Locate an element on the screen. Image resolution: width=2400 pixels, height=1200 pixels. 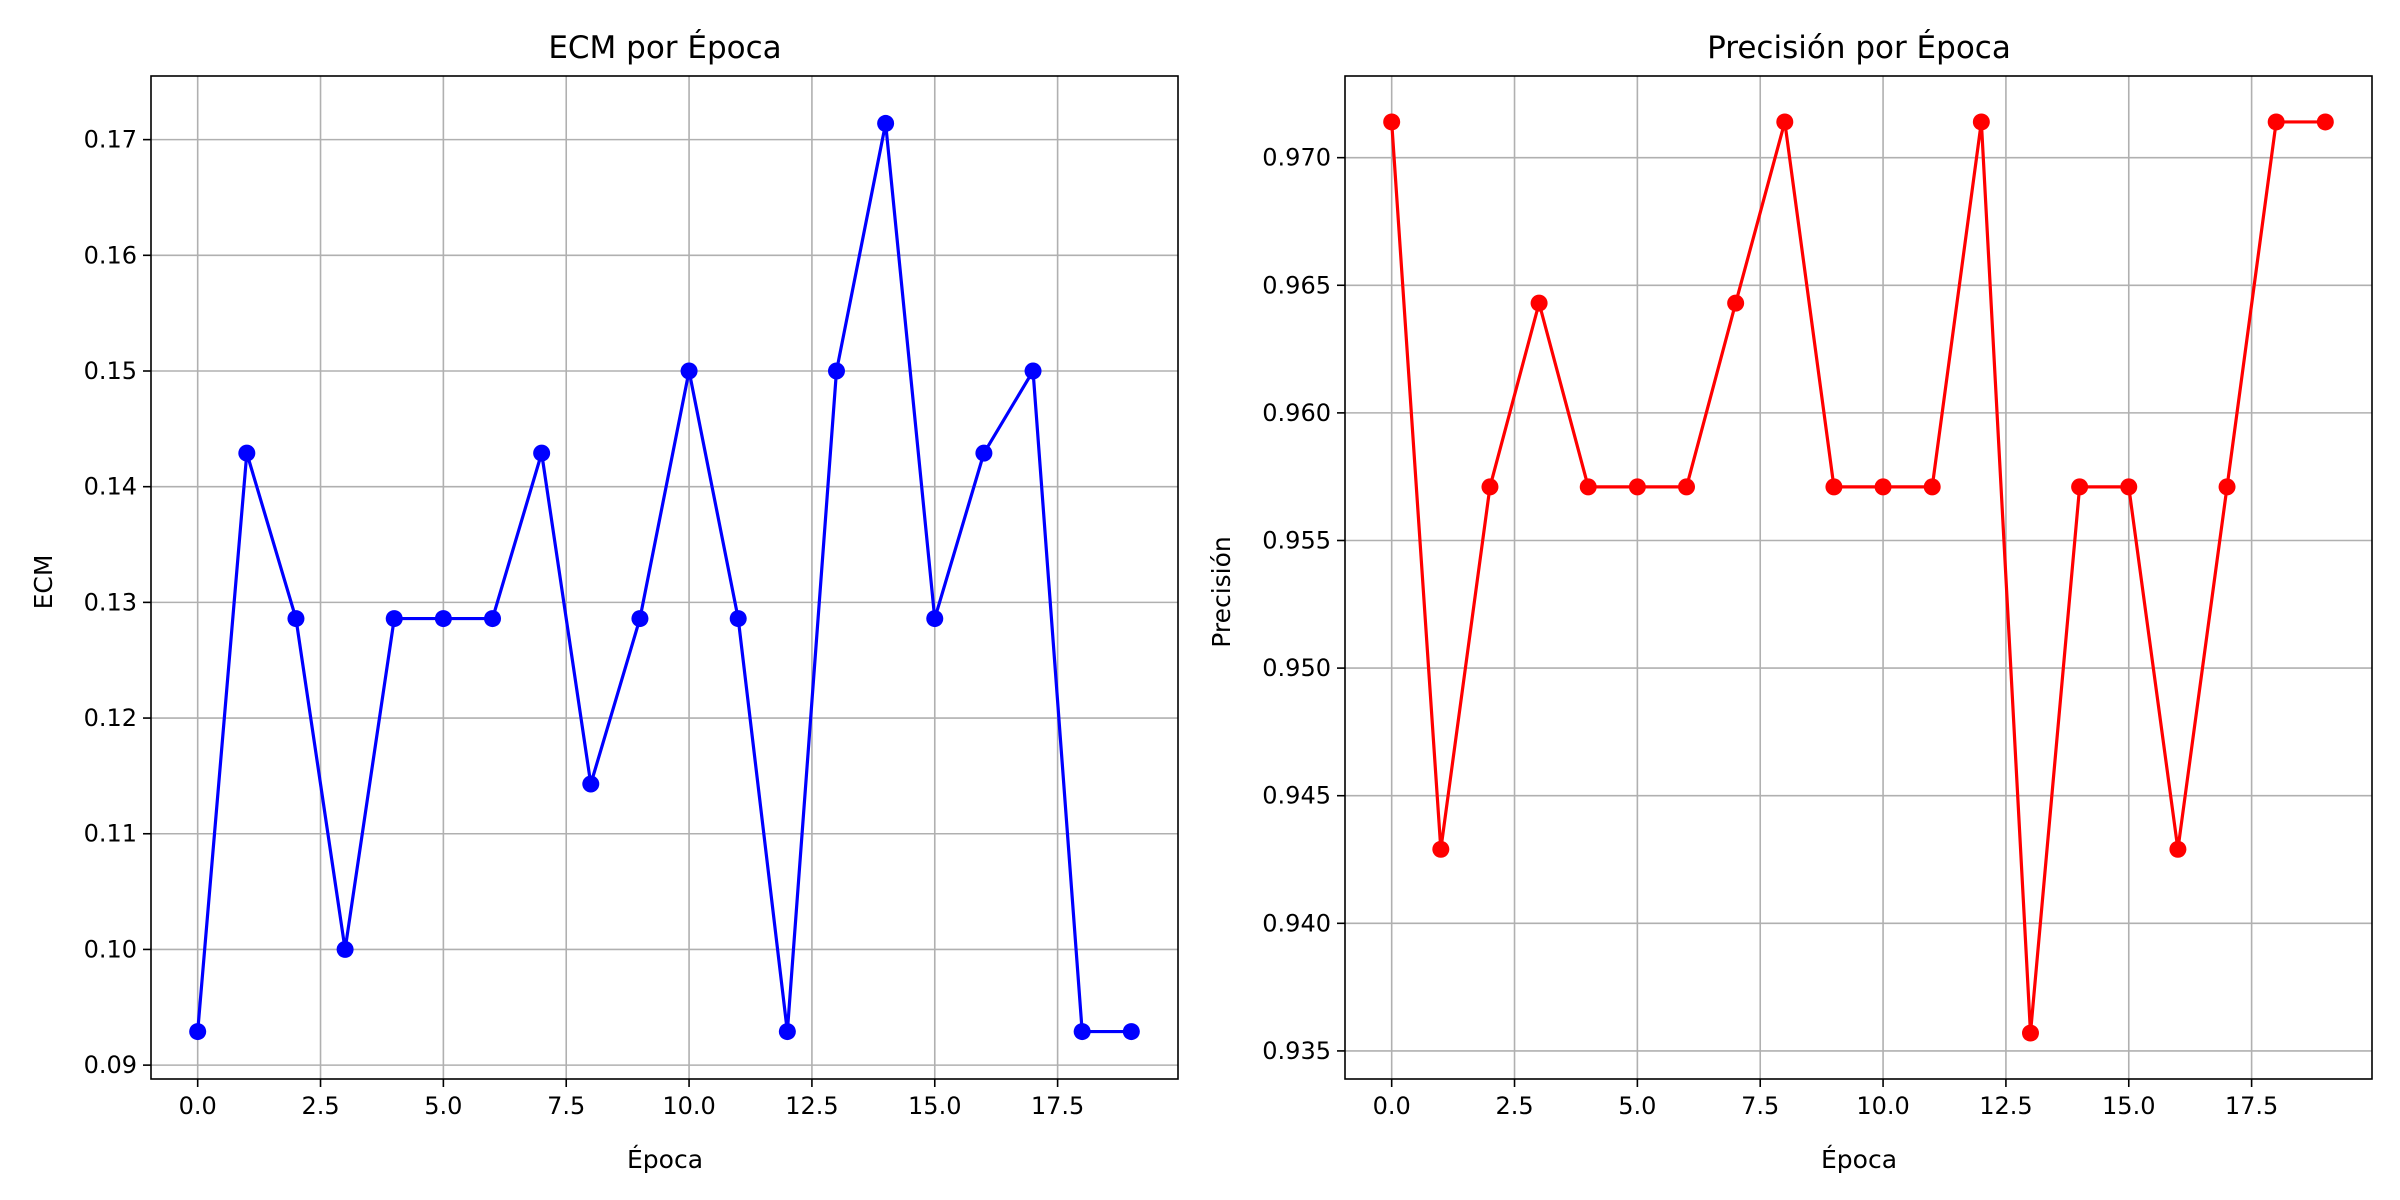
precision-x-axis-label: Época is located at coordinates (1859, 1159).